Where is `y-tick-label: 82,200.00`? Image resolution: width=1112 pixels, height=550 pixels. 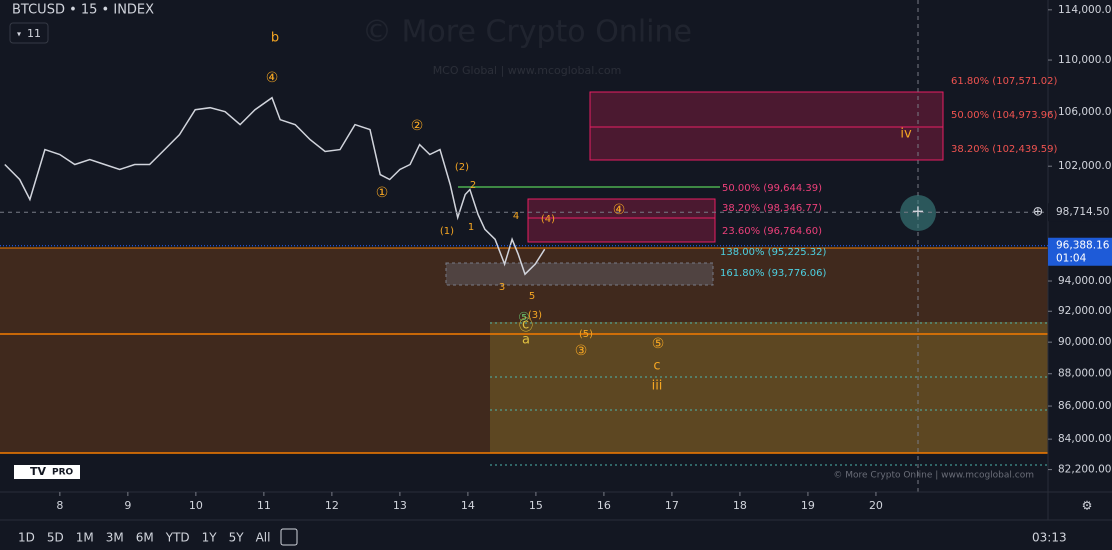 y-tick-label: 82,200.00 is located at coordinates (1084, 470).